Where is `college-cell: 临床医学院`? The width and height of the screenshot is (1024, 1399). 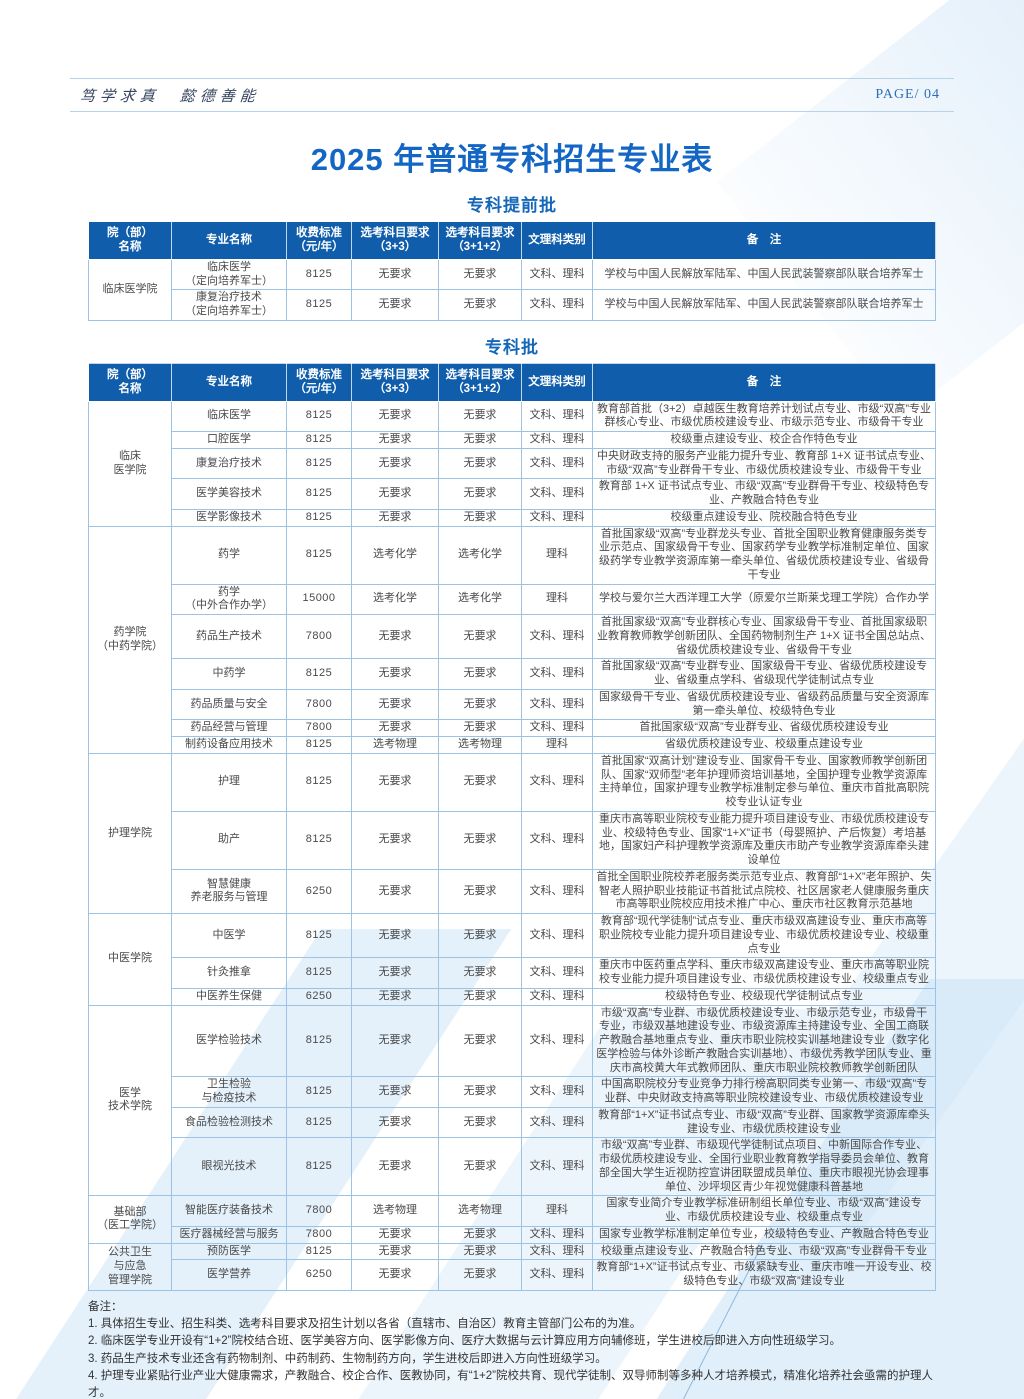
college-cell: 临床医学院 is located at coordinates (130, 289).